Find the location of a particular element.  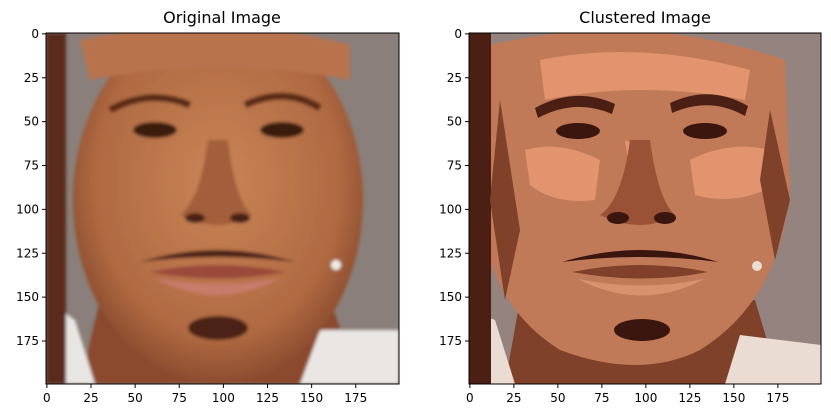

chart-title: Original Image is located at coordinates (222, 17).